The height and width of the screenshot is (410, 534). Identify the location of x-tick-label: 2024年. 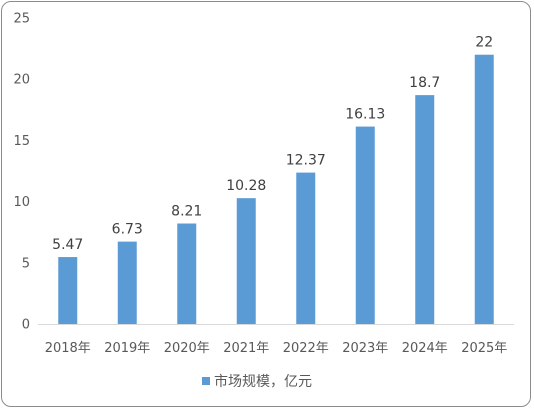
(425, 348).